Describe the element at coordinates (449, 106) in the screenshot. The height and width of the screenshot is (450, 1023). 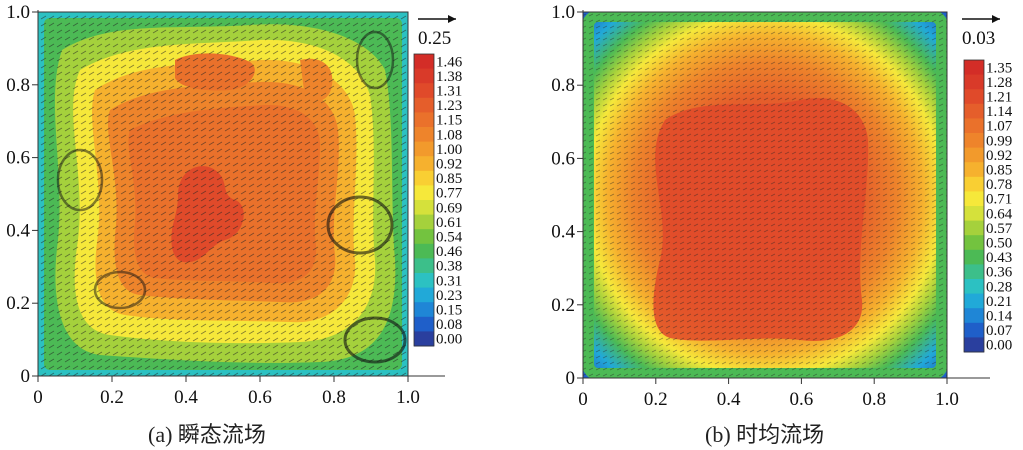
I see `colorbar-label: 1.23` at that location.